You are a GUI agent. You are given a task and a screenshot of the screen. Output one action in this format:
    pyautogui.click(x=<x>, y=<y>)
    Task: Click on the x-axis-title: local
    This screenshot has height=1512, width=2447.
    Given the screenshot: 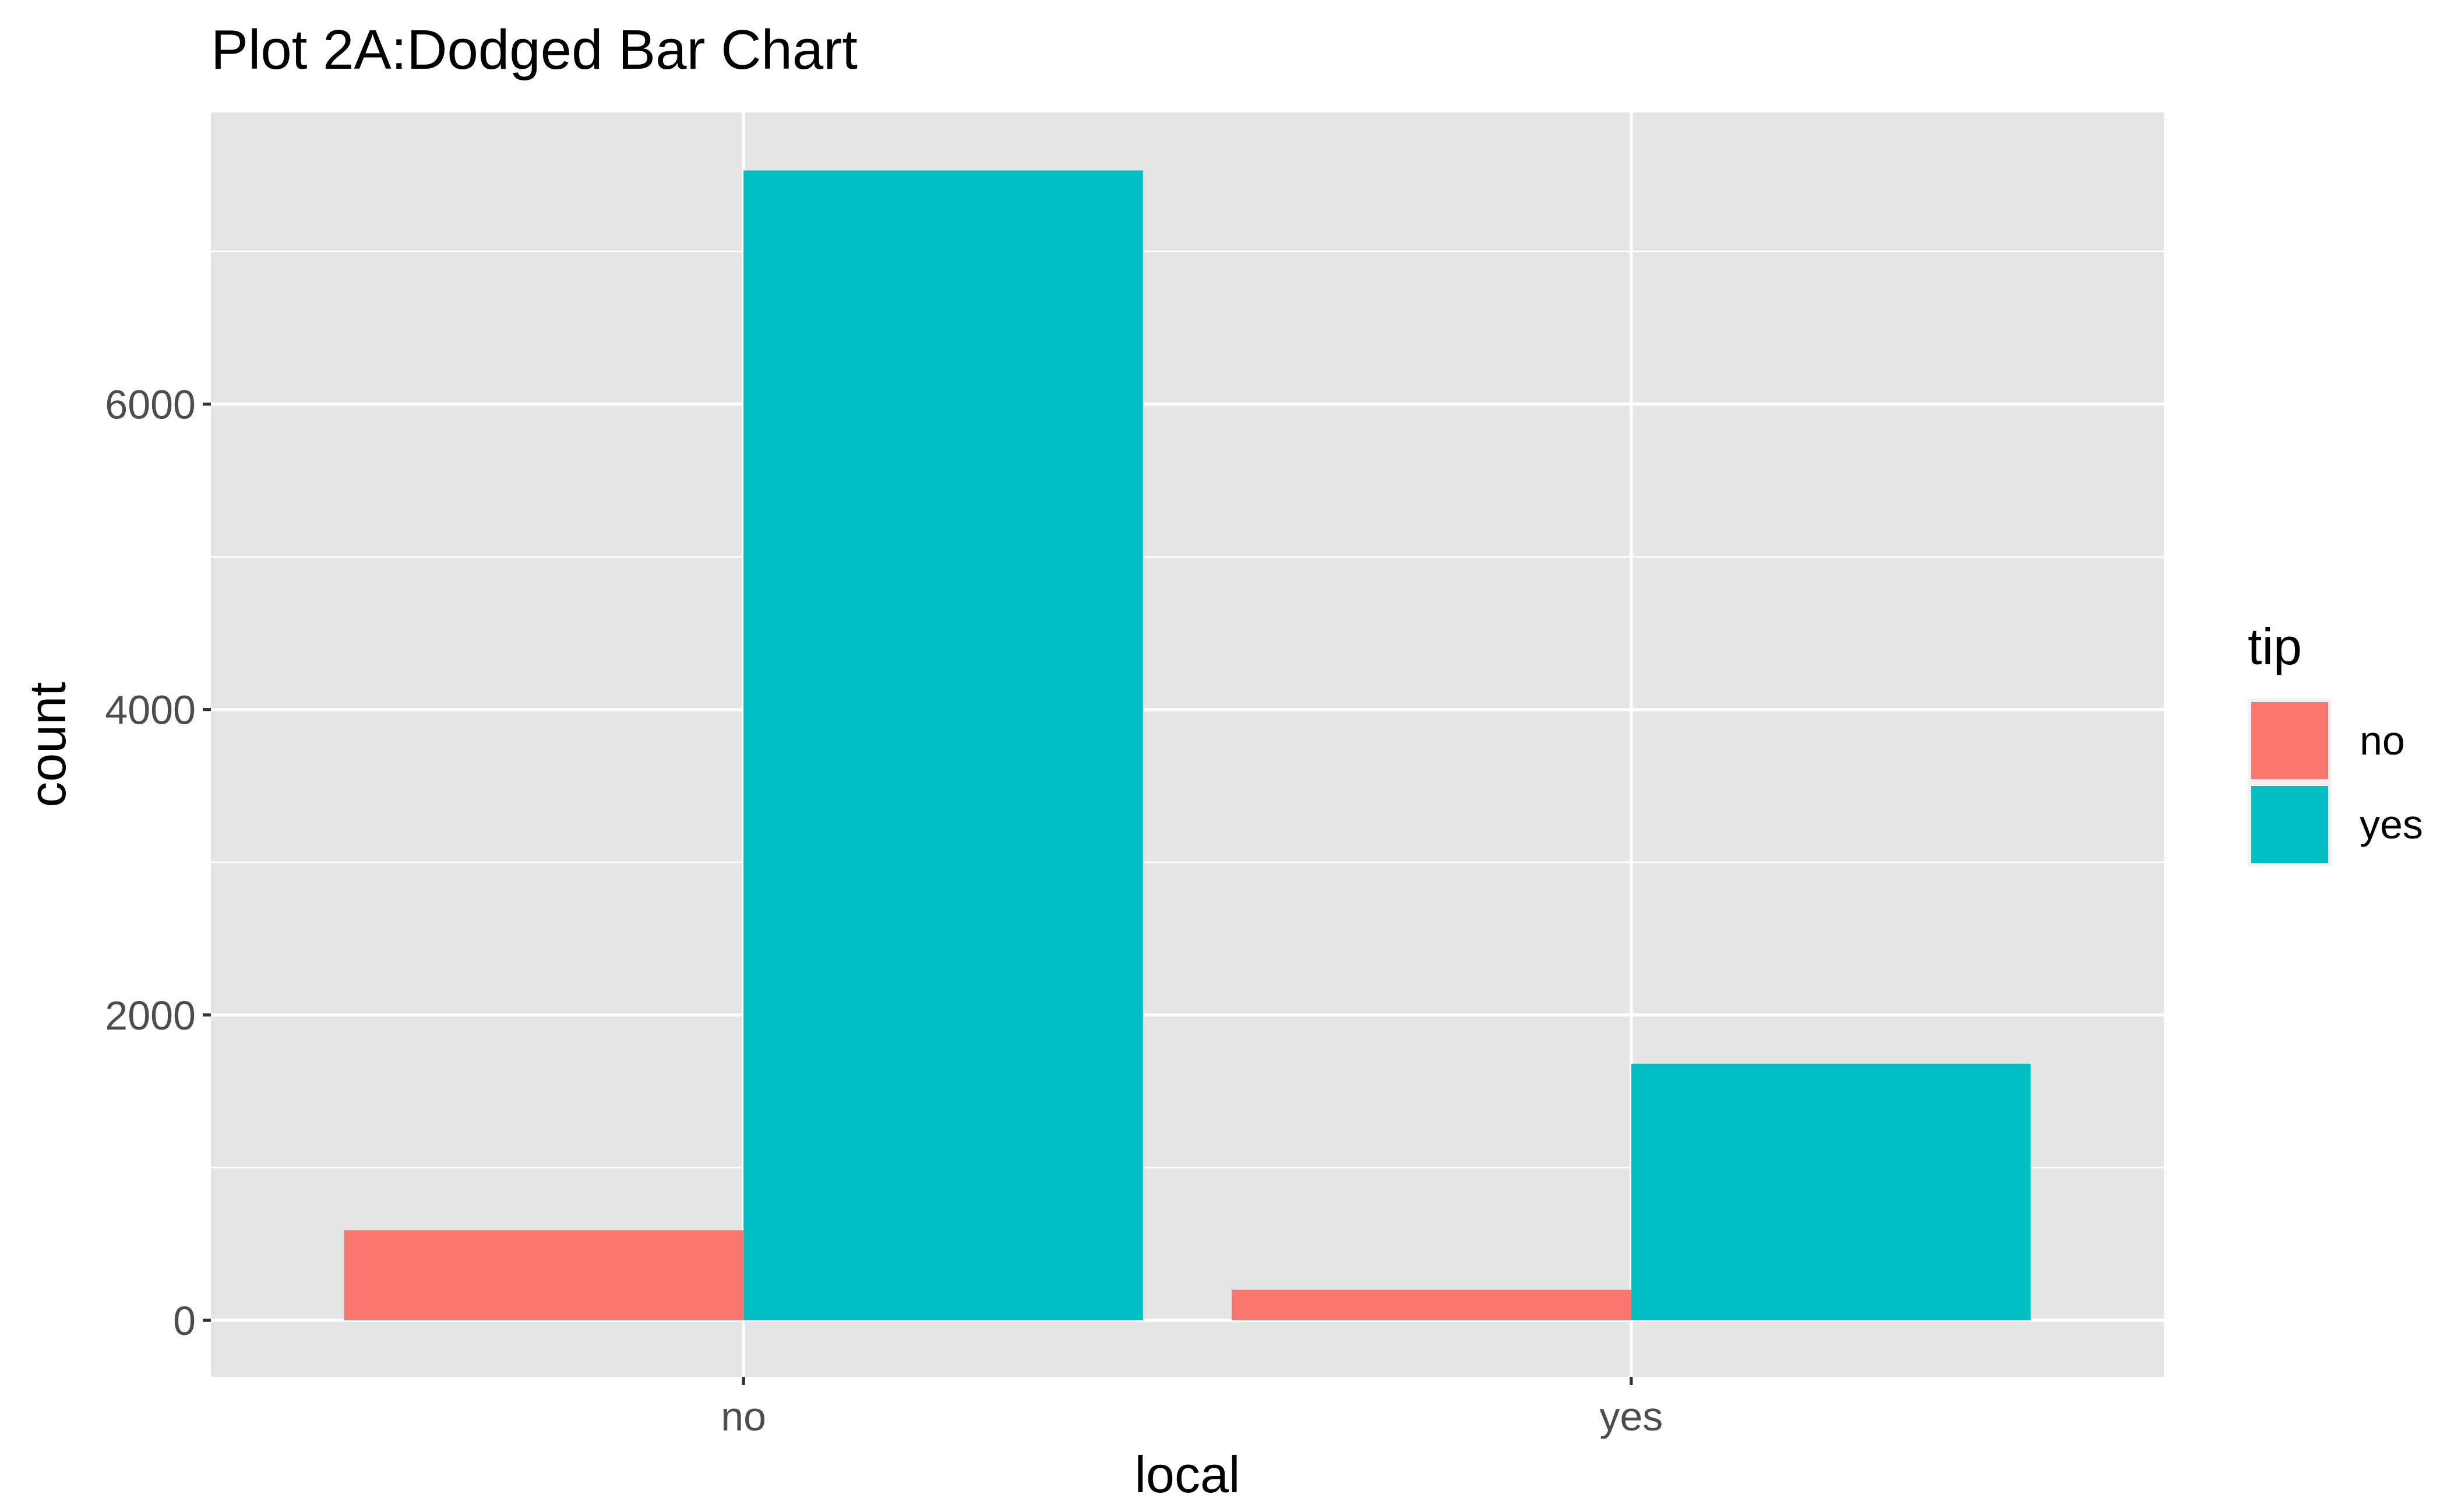 What is the action you would take?
    pyautogui.click(x=1187, y=1474)
    